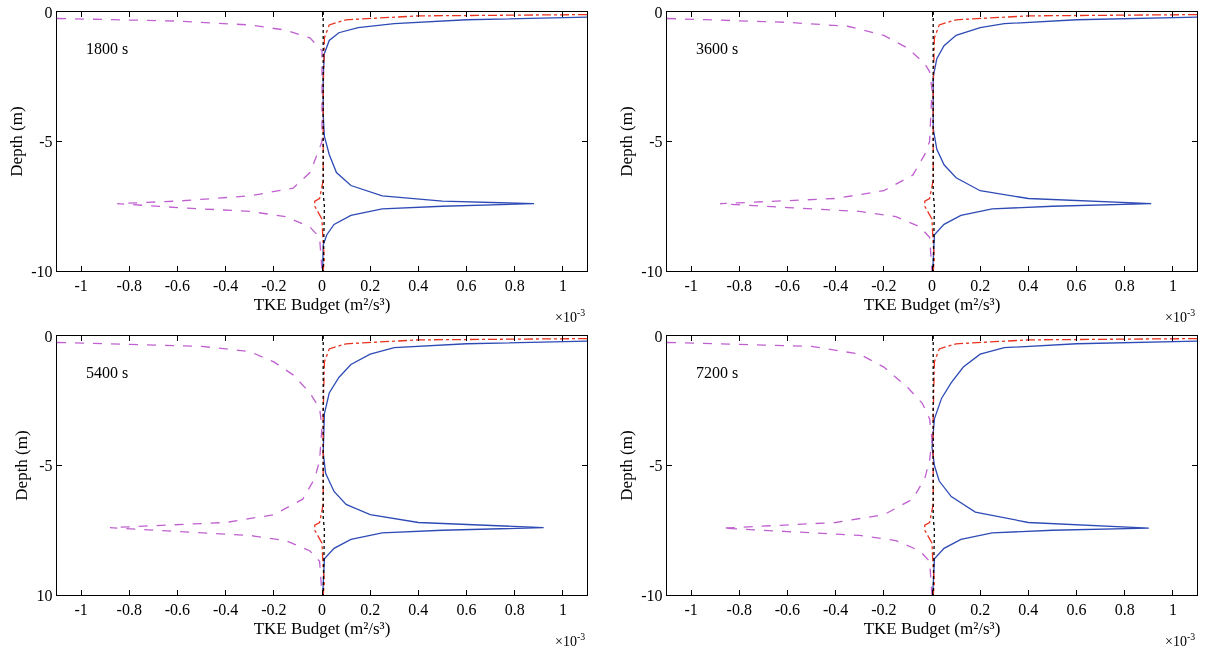 The width and height of the screenshot is (1220, 648). What do you see at coordinates (107, 48) in the screenshot?
I see `annotation: 1800 s` at bounding box center [107, 48].